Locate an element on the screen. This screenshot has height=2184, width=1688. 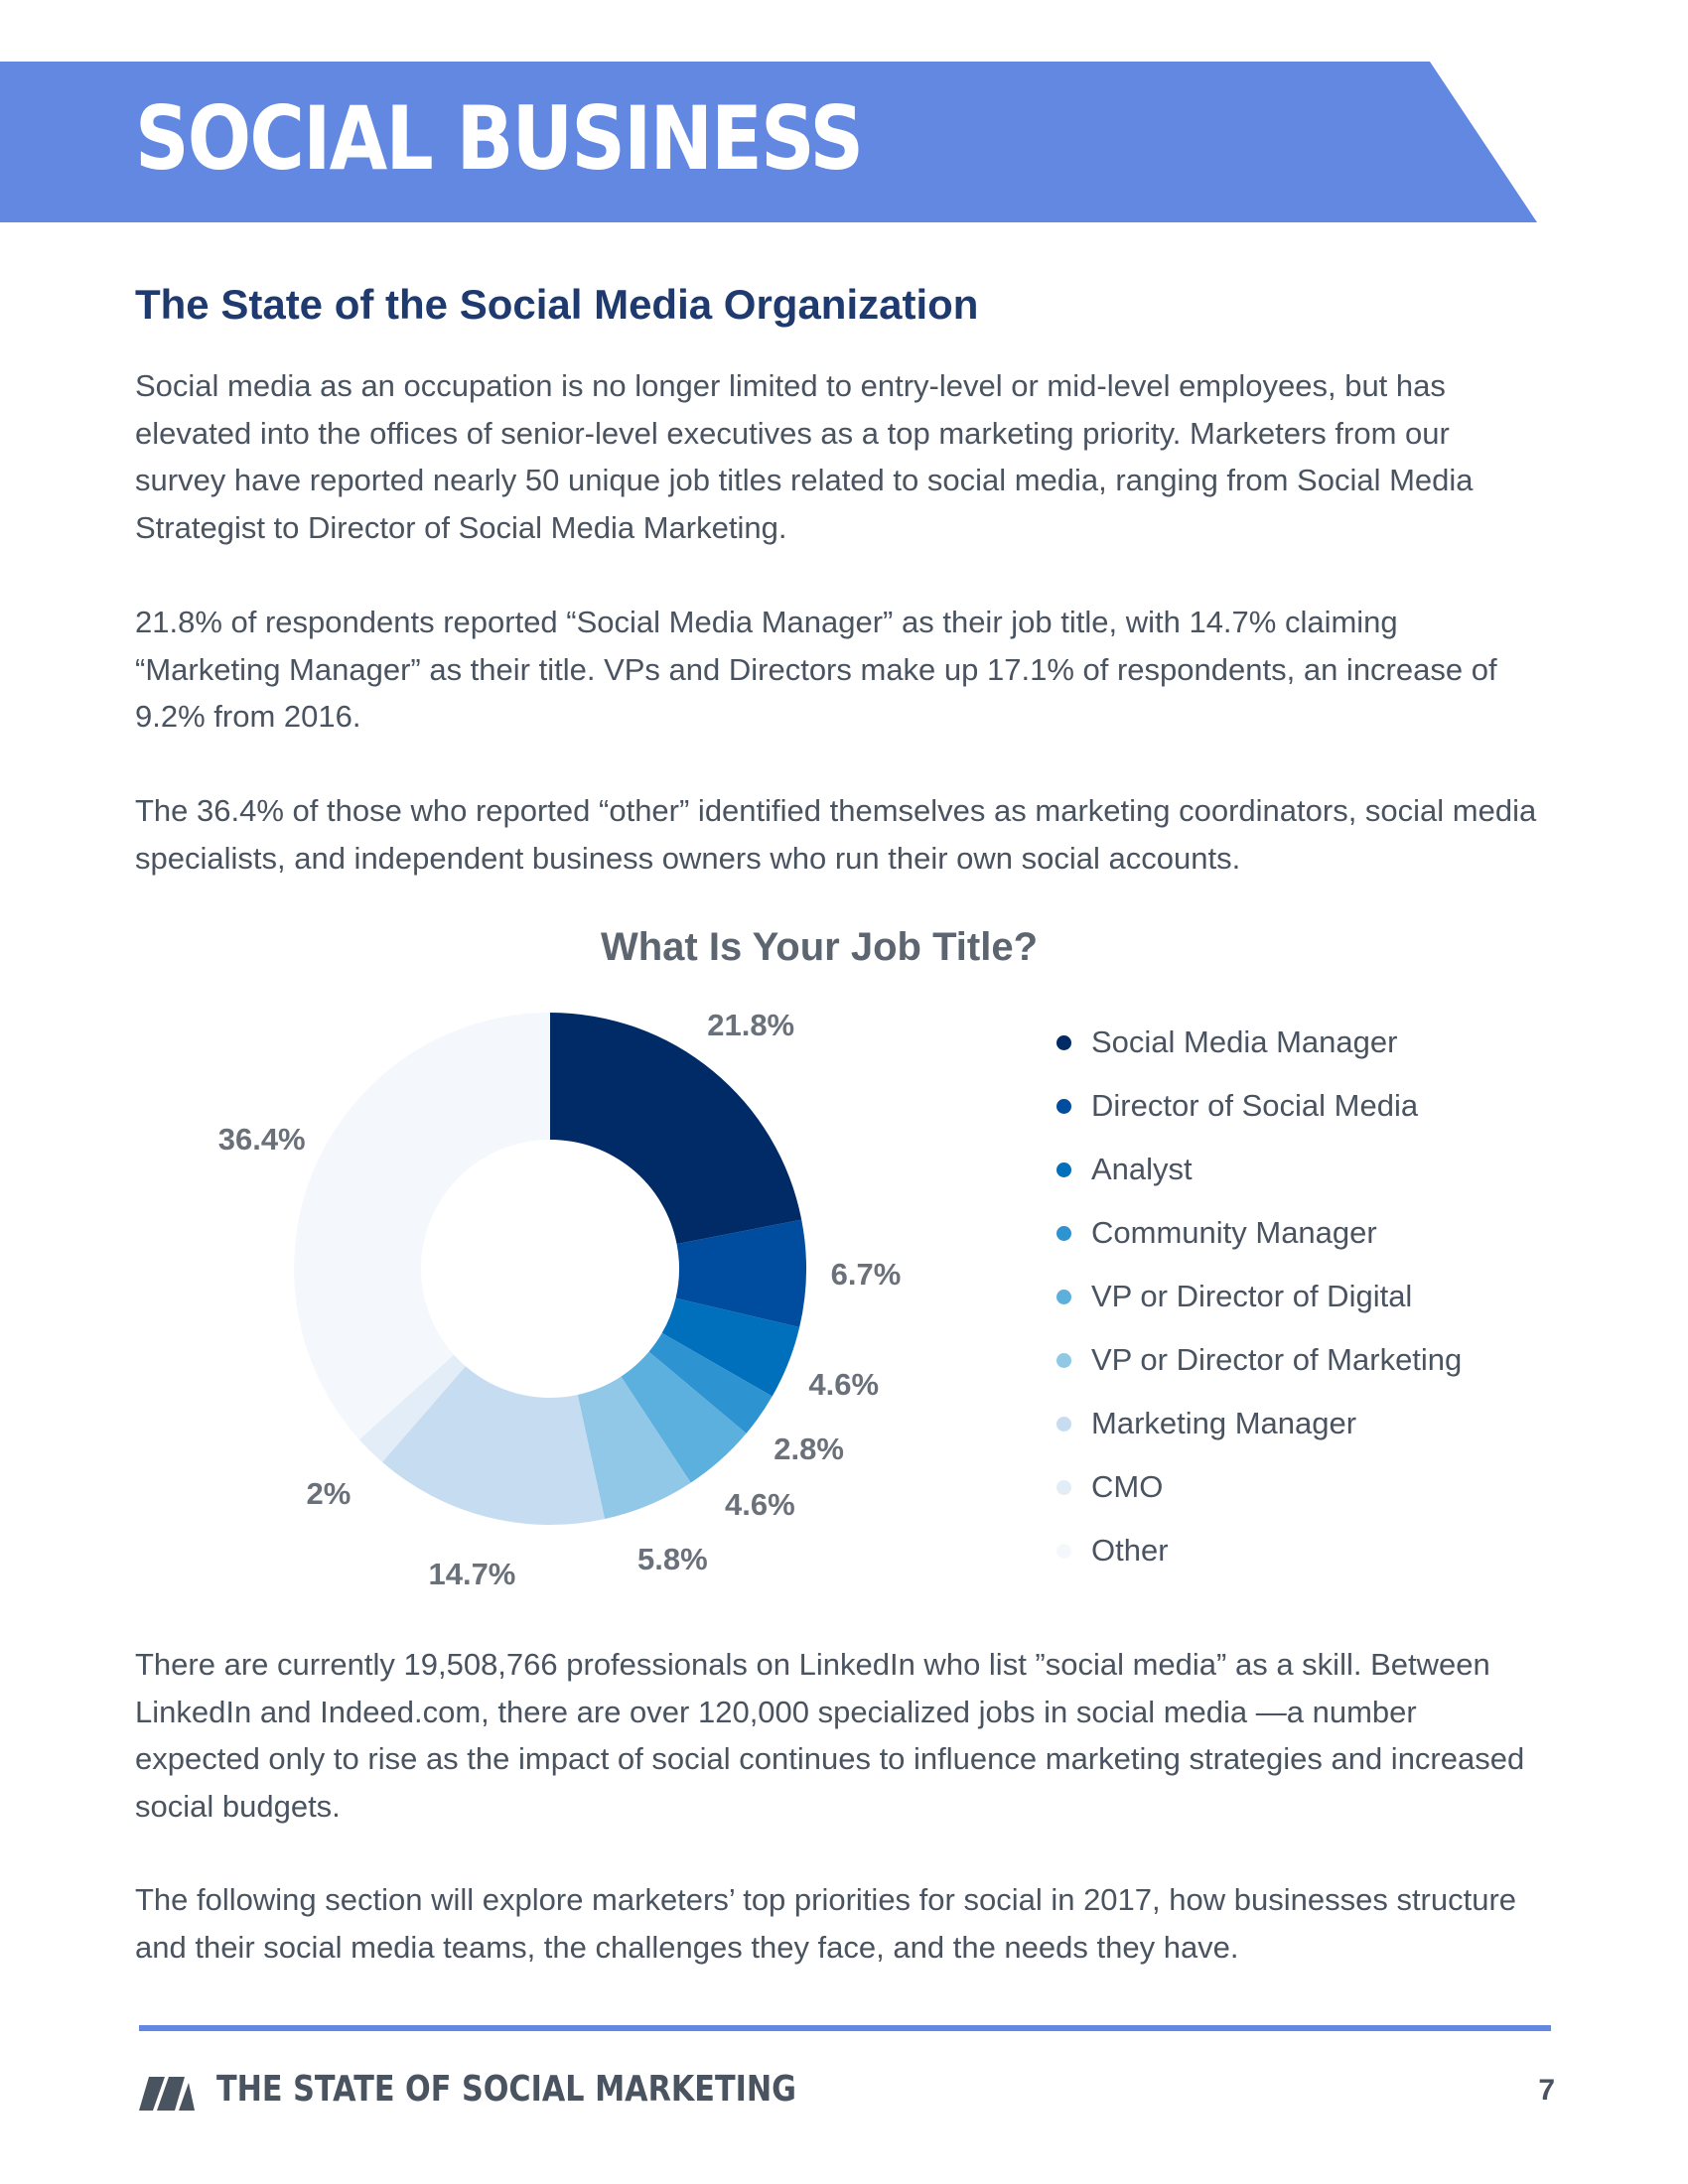
slice-marketing-manager is located at coordinates (493, 1445).